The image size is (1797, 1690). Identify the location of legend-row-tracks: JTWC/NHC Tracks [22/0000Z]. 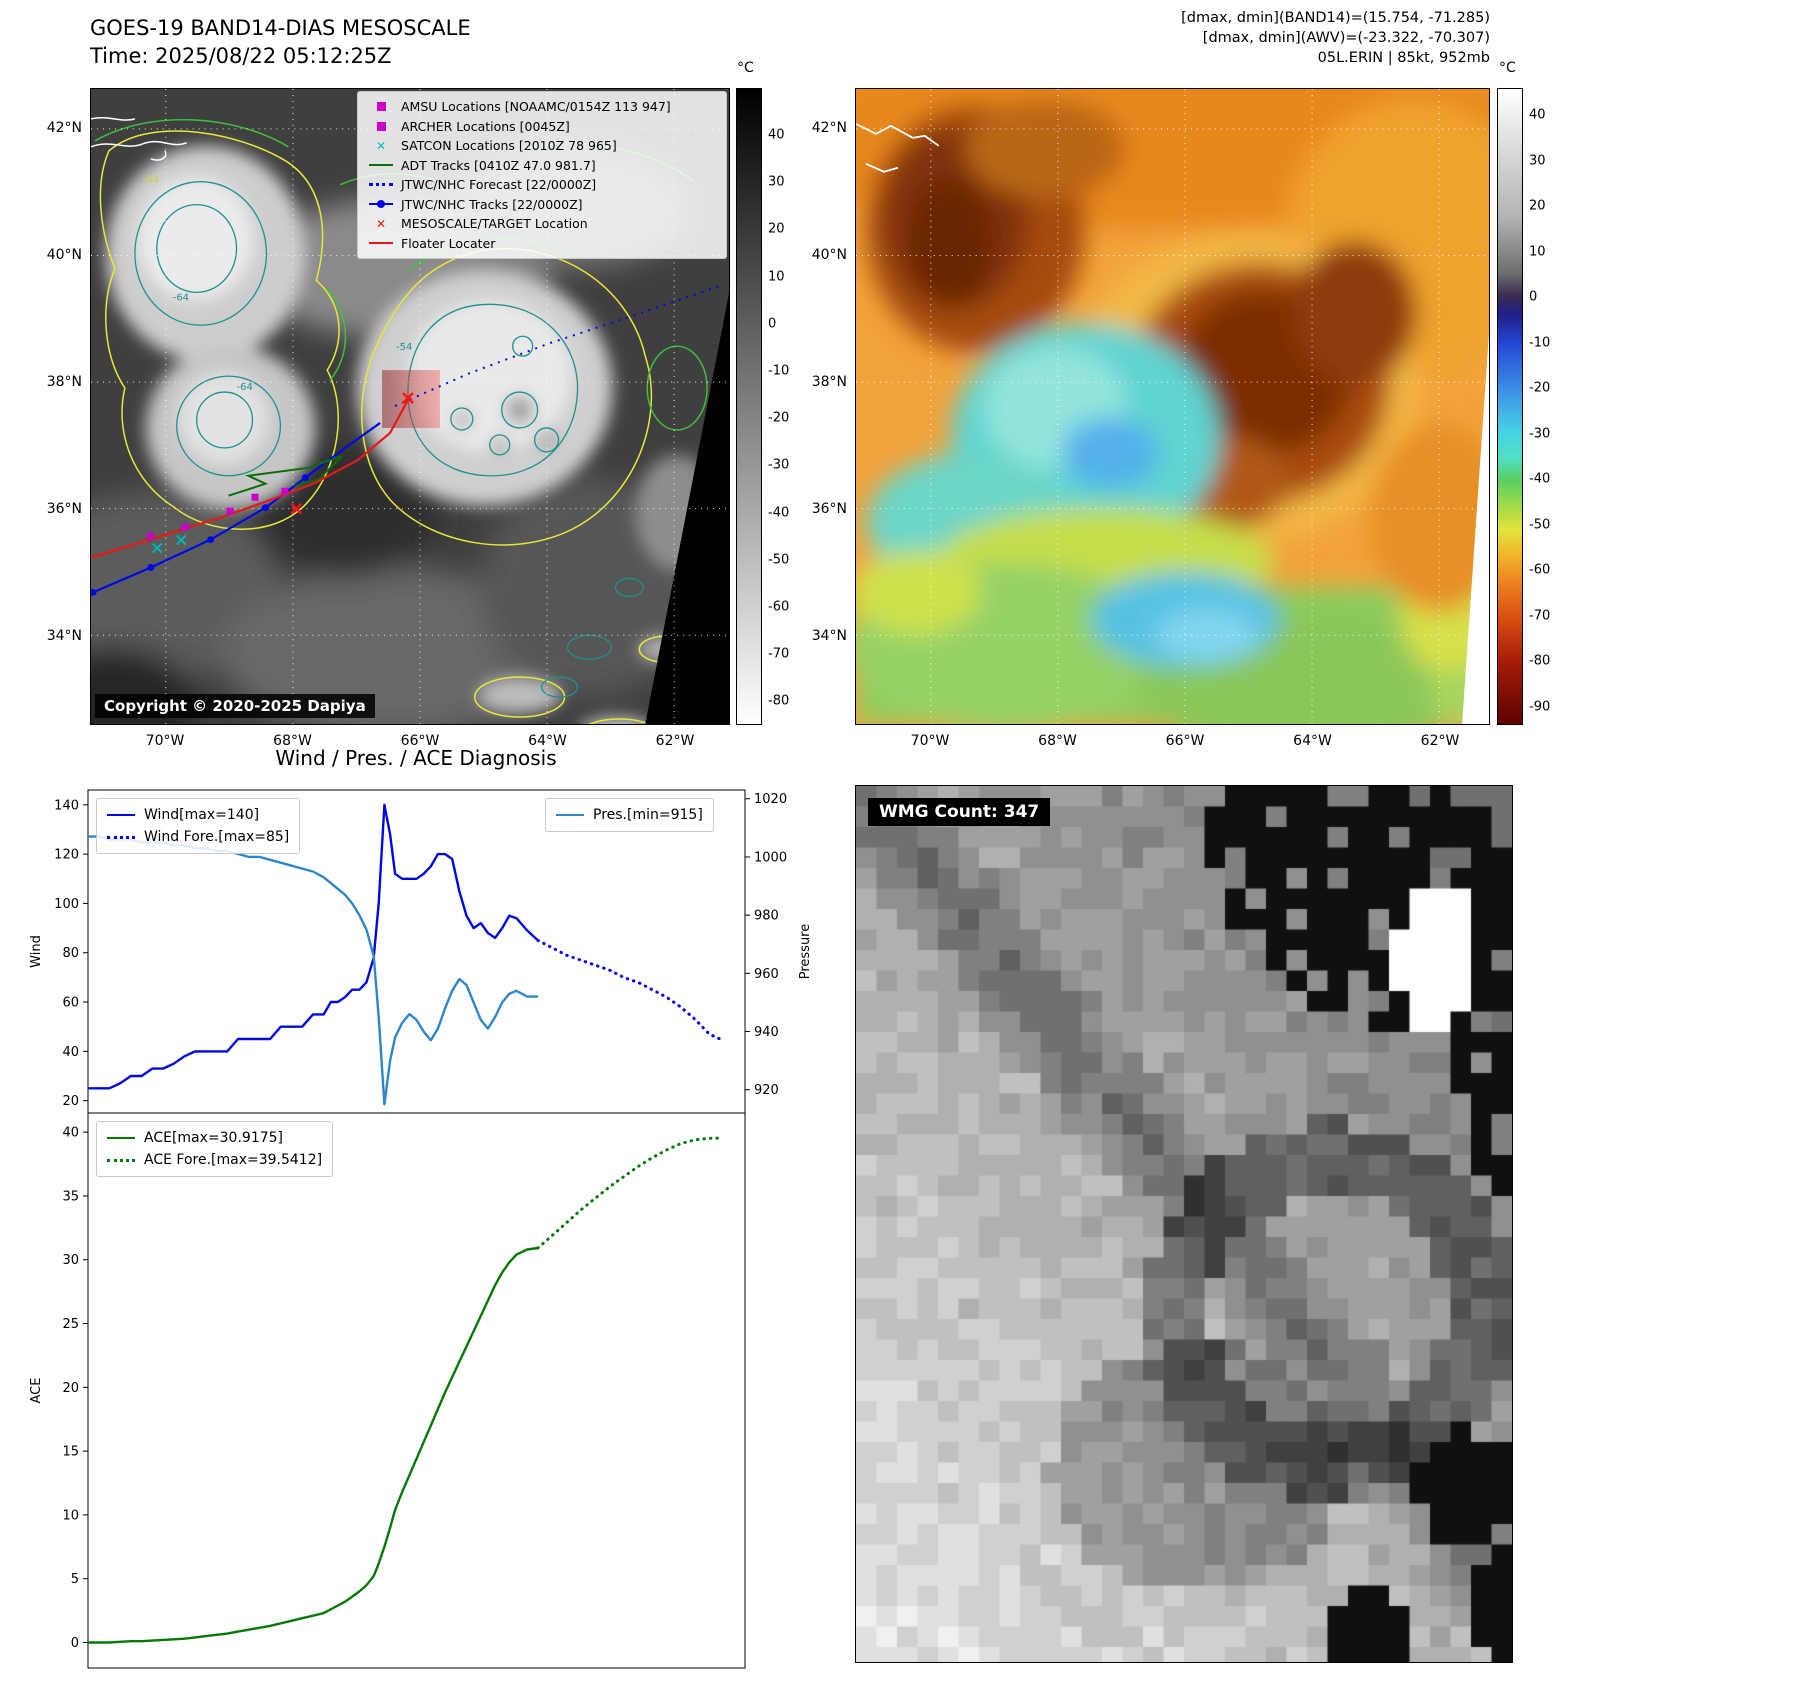
(542, 205).